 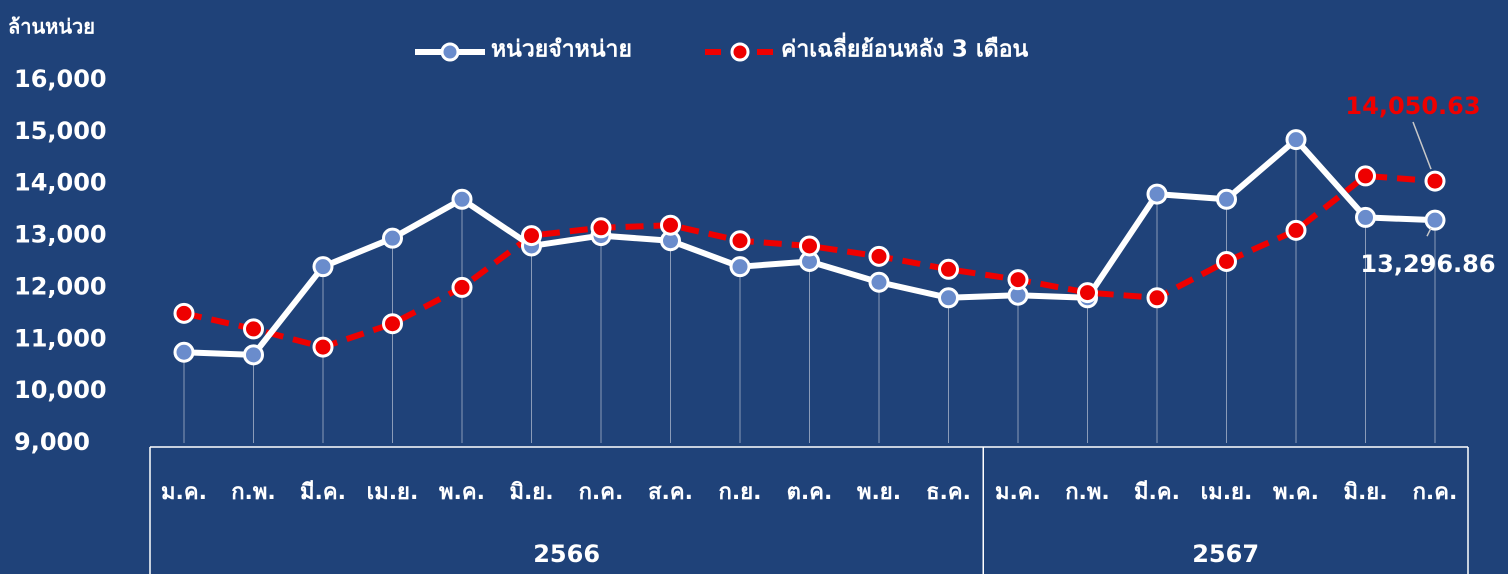 I want to click on legend-label: หน่วยจำหน่าย, so click(x=561, y=50).